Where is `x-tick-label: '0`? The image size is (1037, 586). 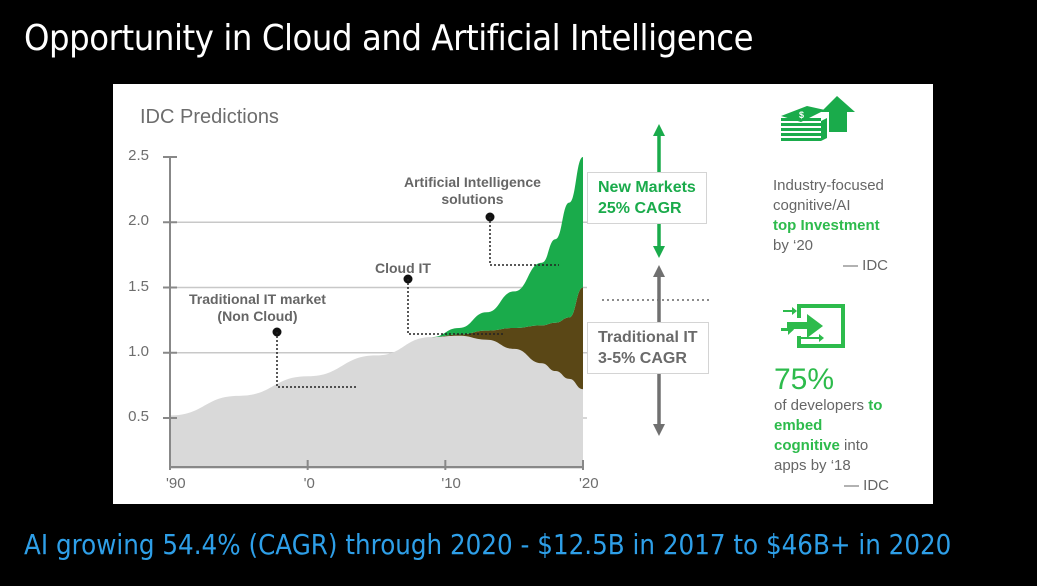 x-tick-label: '0 is located at coordinates (309, 483).